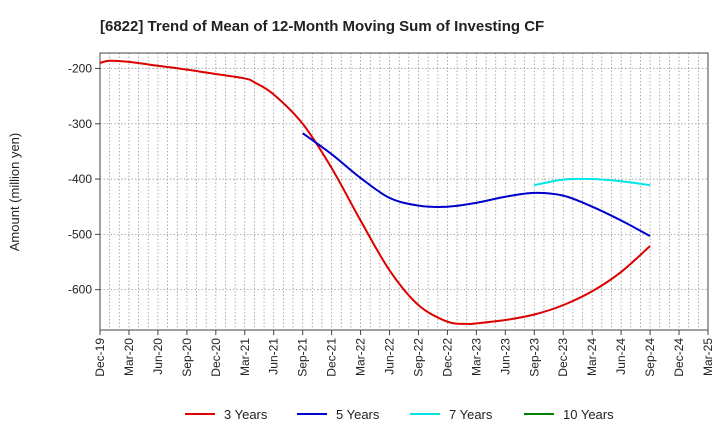 The image size is (720, 440). What do you see at coordinates (187, 357) in the screenshot?
I see `x-tick-label: Sep-20` at bounding box center [187, 357].